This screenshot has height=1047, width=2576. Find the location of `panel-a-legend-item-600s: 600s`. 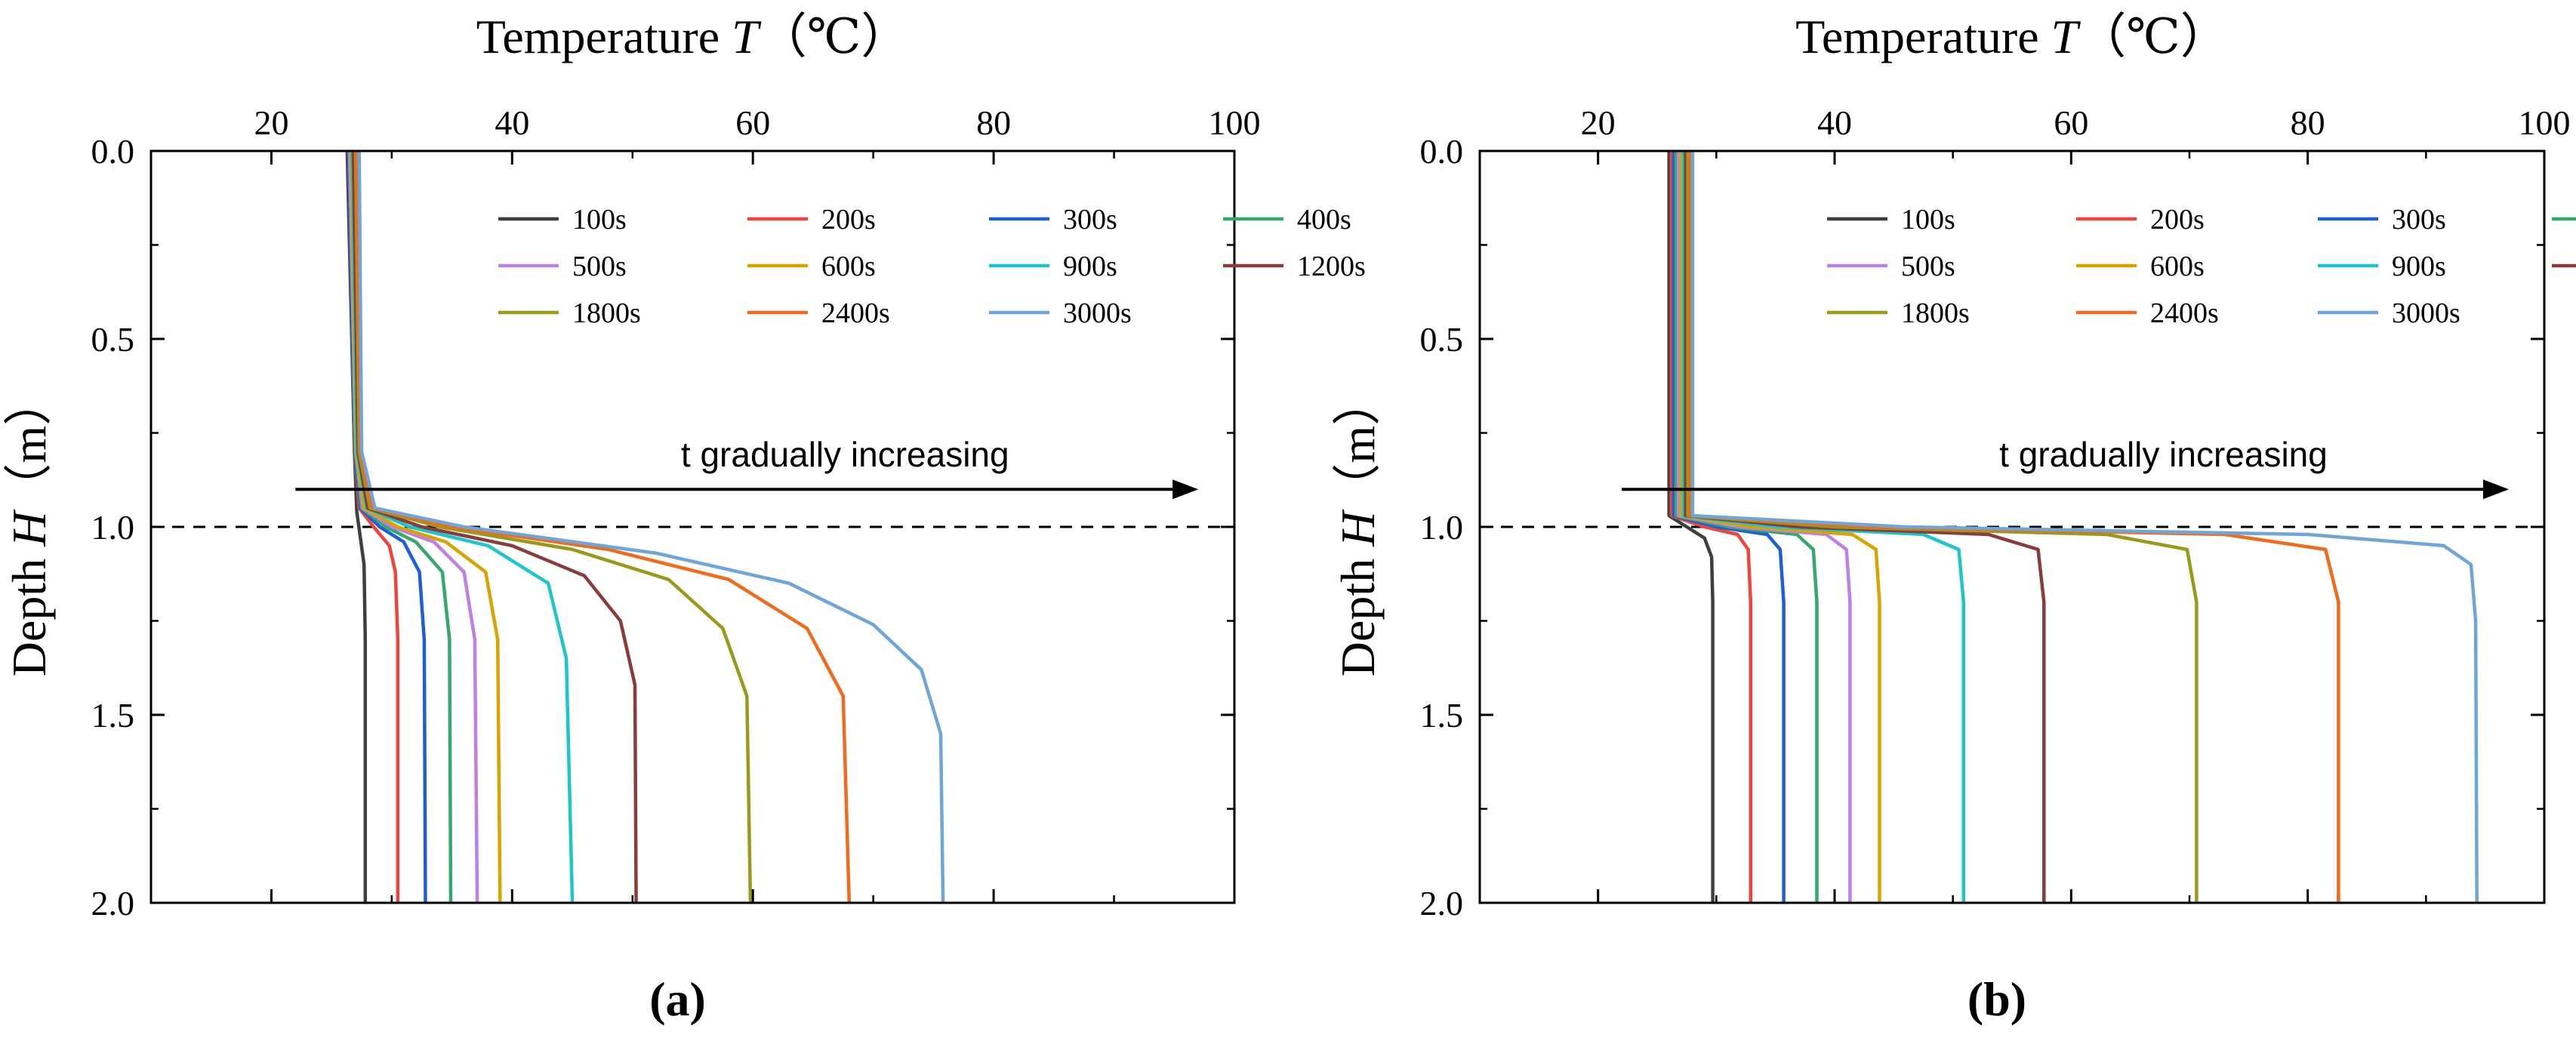

panel-a-legend-item-600s: 600s is located at coordinates (811, 266).